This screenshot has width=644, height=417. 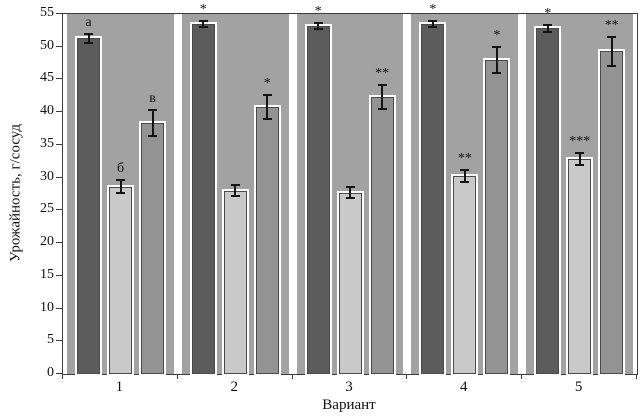 What do you see at coordinates (47, 111) in the screenshot?
I see `y-tick-label: 40` at bounding box center [47, 111].